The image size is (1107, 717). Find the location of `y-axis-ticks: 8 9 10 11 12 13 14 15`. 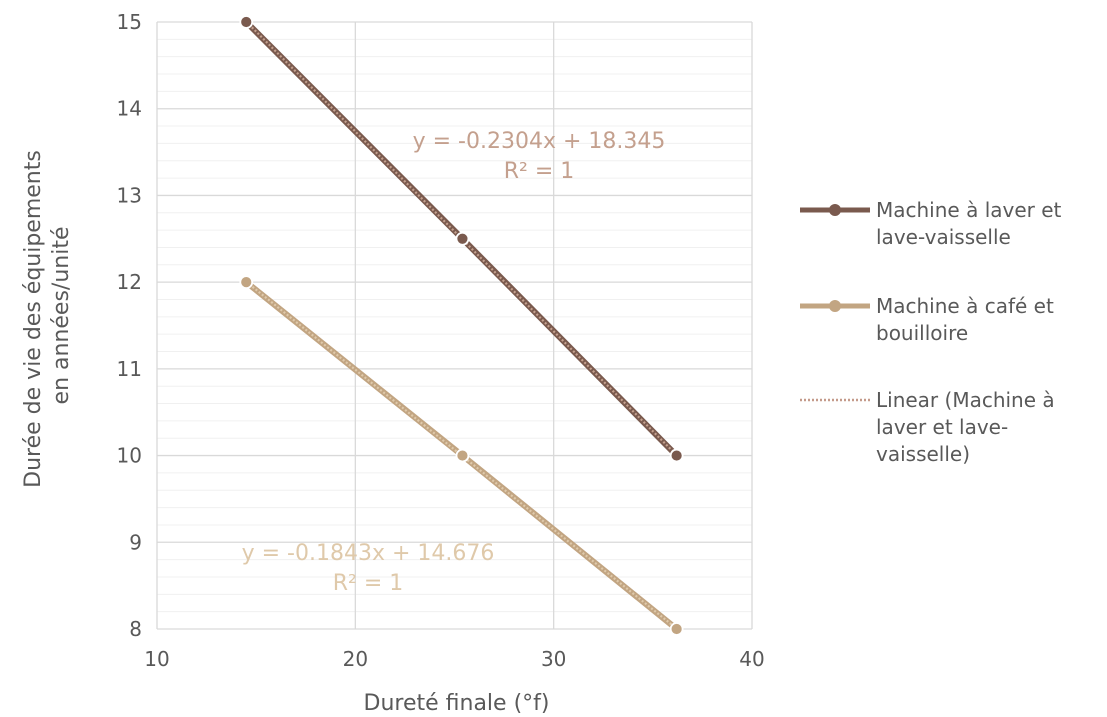

y-axis-ticks: 8 9 10 11 12 13 14 15 is located at coordinates (129, 325).